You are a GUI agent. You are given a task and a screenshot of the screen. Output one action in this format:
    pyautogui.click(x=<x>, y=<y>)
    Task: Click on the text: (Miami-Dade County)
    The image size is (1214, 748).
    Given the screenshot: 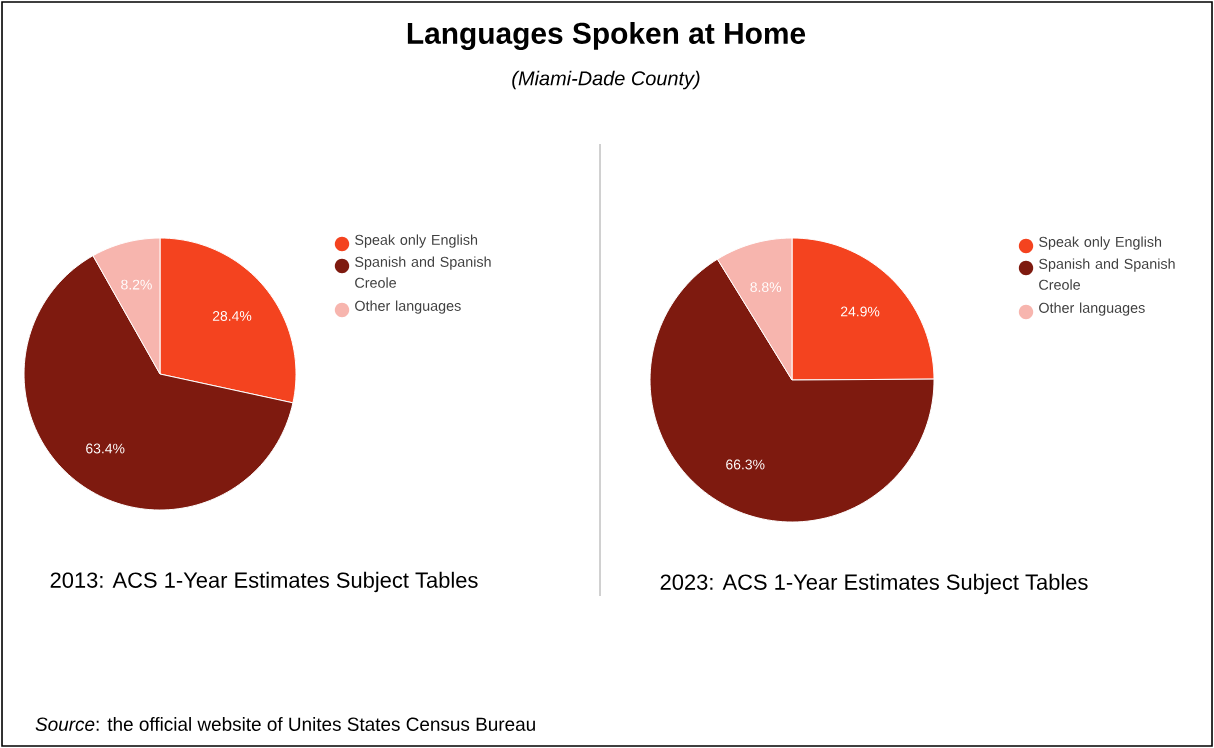 What is the action you would take?
    pyautogui.click(x=606, y=80)
    